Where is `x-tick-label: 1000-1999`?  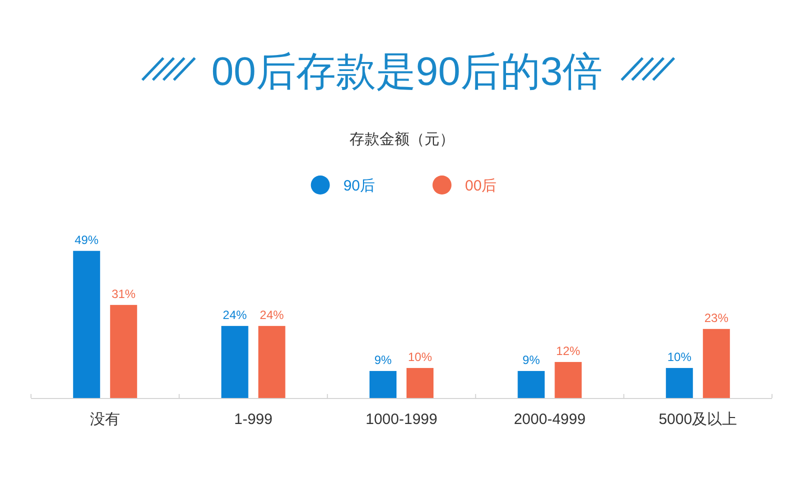
x-tick-label: 1000-1999 is located at coordinates (402, 419).